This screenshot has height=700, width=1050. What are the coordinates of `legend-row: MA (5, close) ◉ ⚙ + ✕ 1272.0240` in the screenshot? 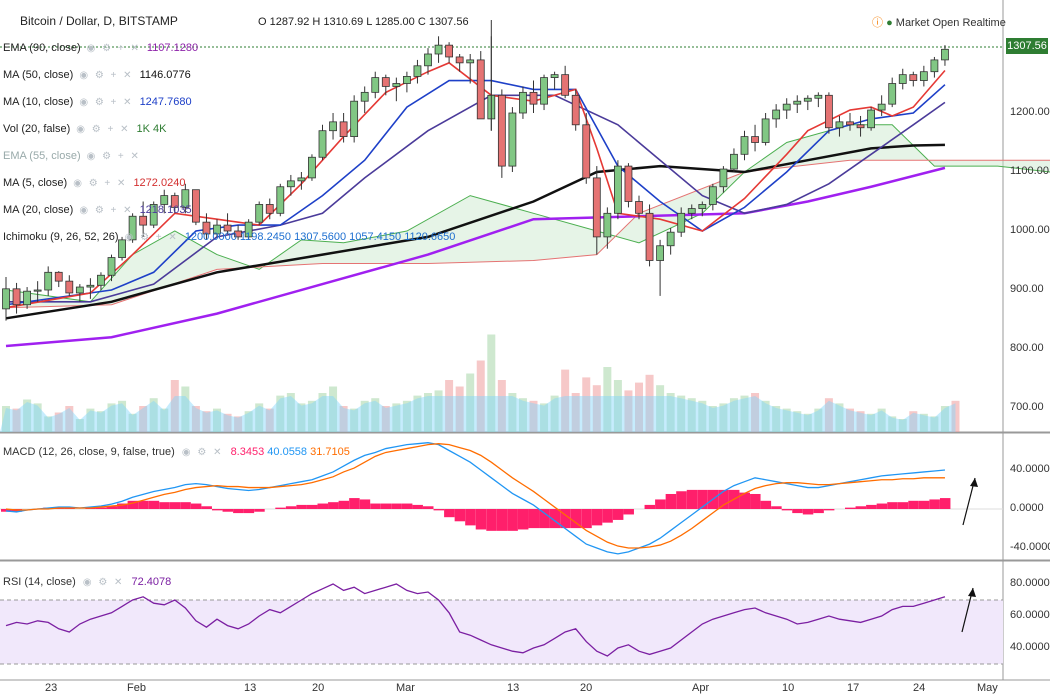 It's located at (97, 183).